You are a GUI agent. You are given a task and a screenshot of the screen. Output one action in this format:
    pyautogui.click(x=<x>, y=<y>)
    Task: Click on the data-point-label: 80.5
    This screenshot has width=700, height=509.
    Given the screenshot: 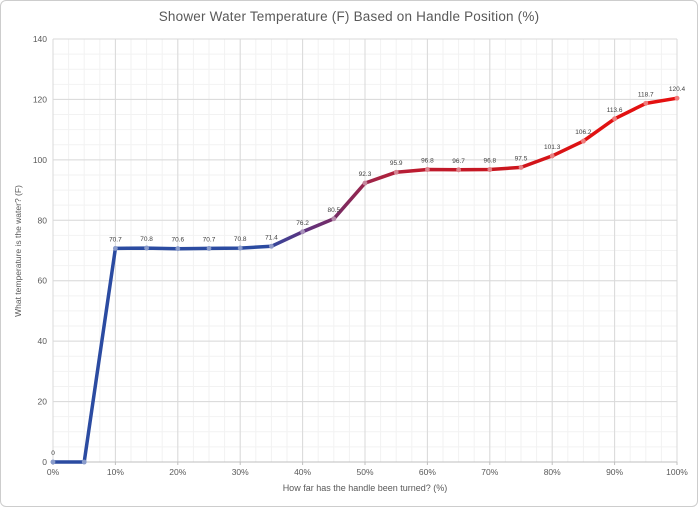 What is the action you would take?
    pyautogui.click(x=333, y=210)
    